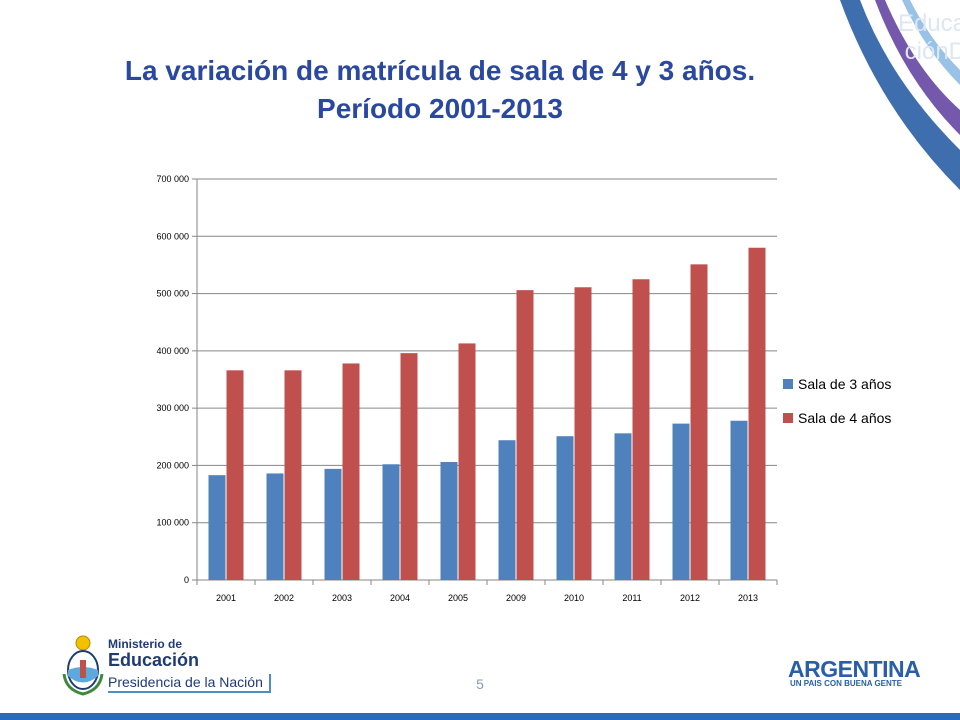  Describe the element at coordinates (928, 37) in the screenshot. I see `watermark-text: Educa ciónD` at that location.